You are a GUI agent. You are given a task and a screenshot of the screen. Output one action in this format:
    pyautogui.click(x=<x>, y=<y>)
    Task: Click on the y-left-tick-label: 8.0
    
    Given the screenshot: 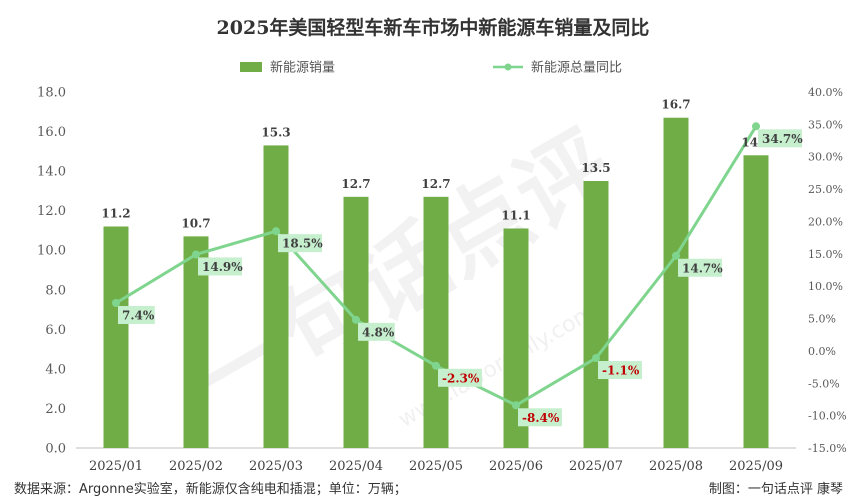 What is the action you would take?
    pyautogui.click(x=55, y=290)
    